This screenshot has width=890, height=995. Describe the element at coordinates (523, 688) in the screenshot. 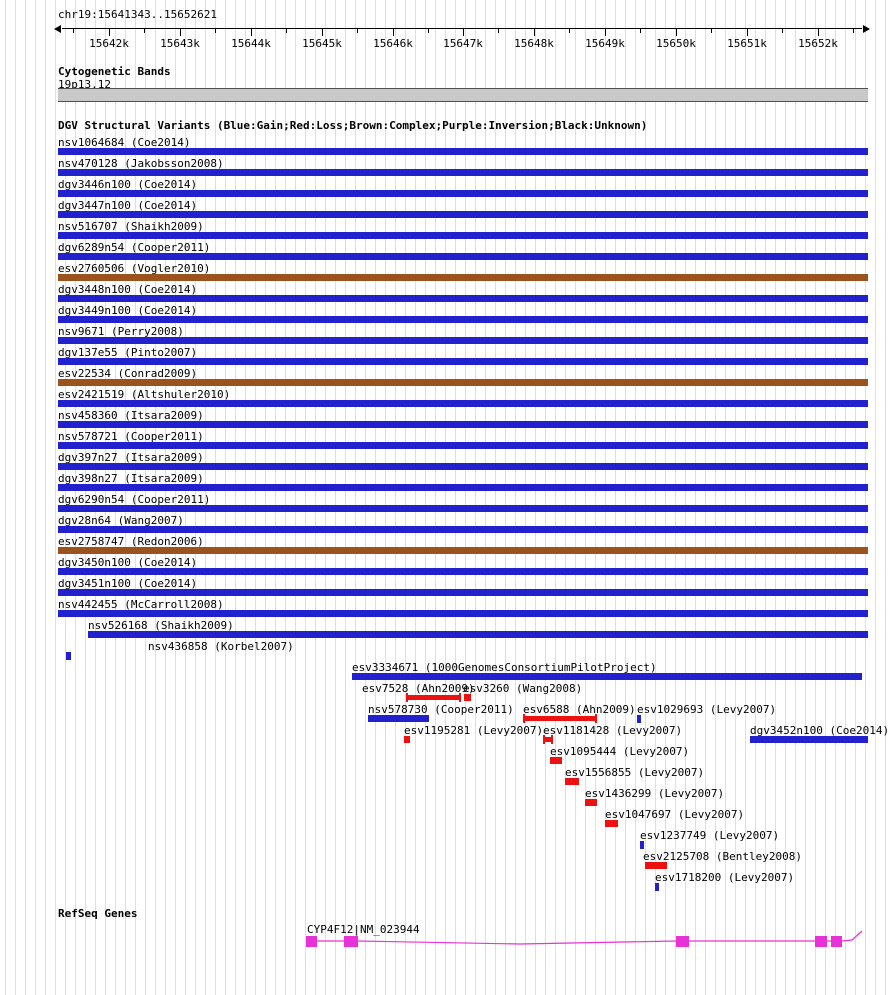

I see `variant-label: esv3260 (Wang2008)` at that location.